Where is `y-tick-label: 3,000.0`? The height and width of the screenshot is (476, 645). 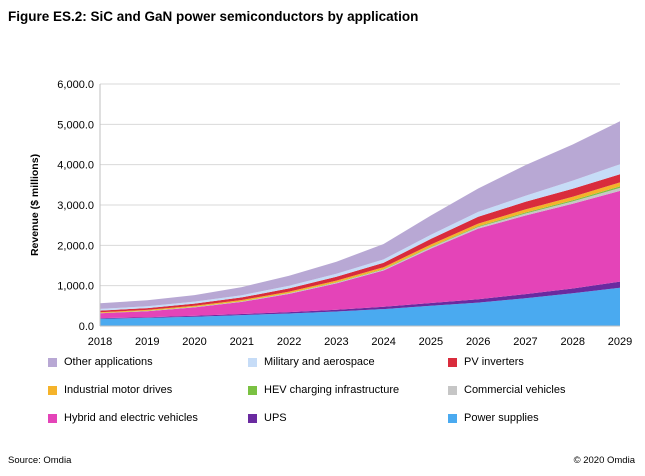
y-tick-label: 3,000.0 is located at coordinates (75, 206).